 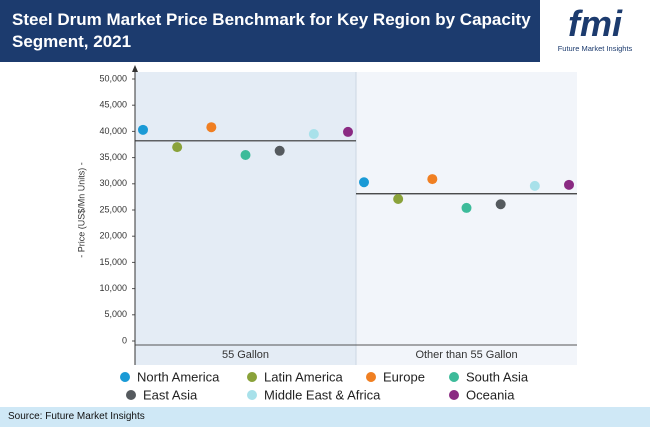 What do you see at coordinates (135, 68) in the screenshot?
I see `y-axis-arrow` at bounding box center [135, 68].